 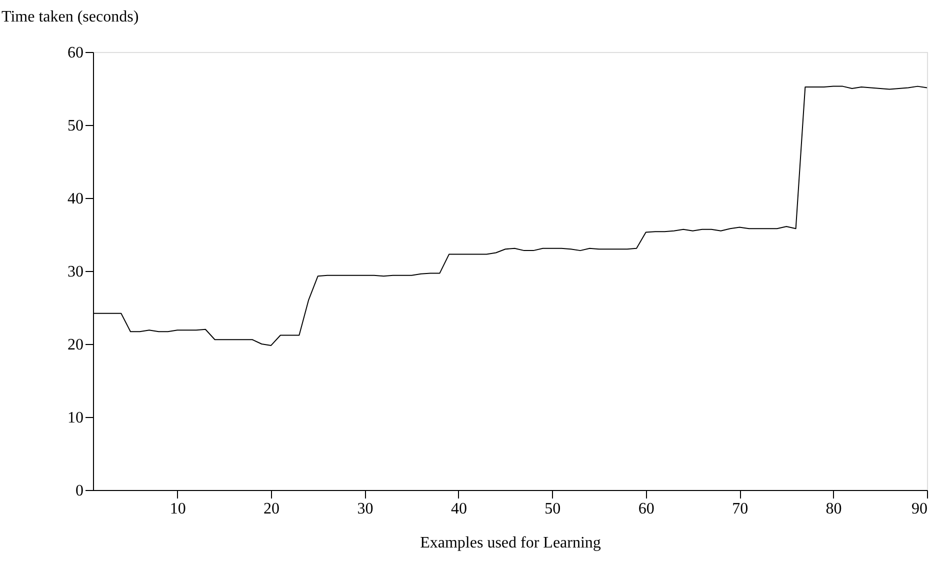 I want to click on x-tick-label: 20, so click(x=272, y=509).